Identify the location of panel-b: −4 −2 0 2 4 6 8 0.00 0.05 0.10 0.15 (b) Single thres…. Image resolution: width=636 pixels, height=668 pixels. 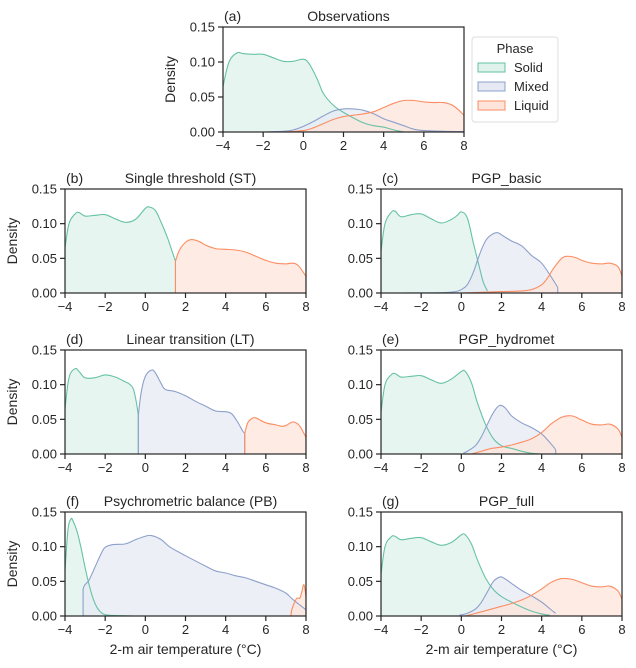
(157, 242).